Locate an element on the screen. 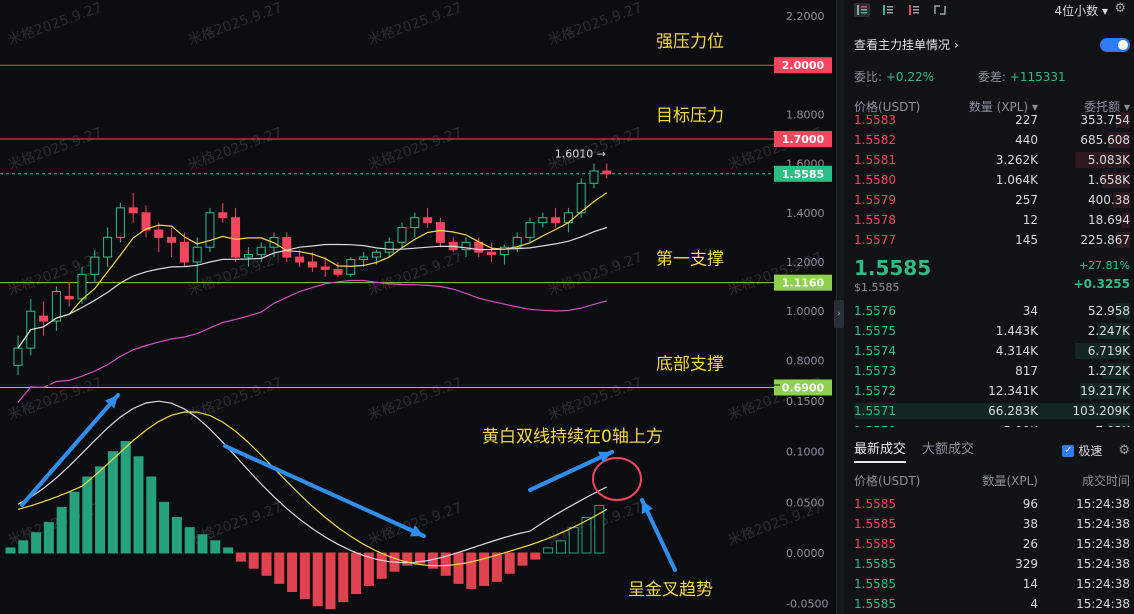 This screenshot has height=614, width=1134. ratio-row: 委比: +0.22% 委差: +115331 is located at coordinates (992, 76).